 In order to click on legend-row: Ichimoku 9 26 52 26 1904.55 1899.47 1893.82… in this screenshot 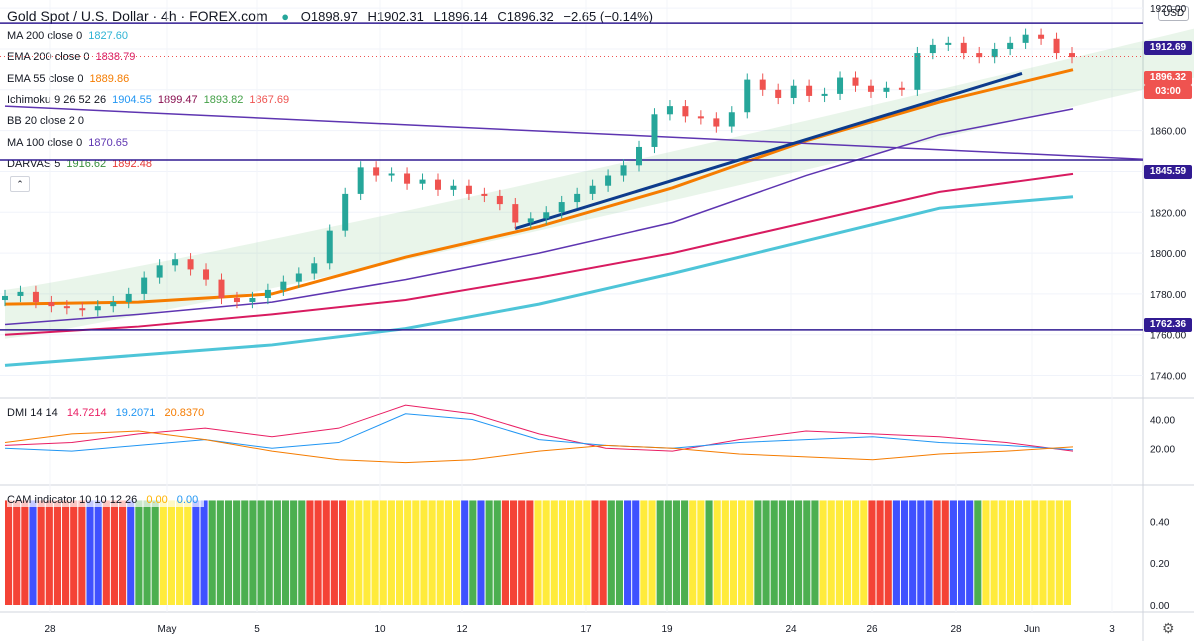, I will do `click(151, 100)`.